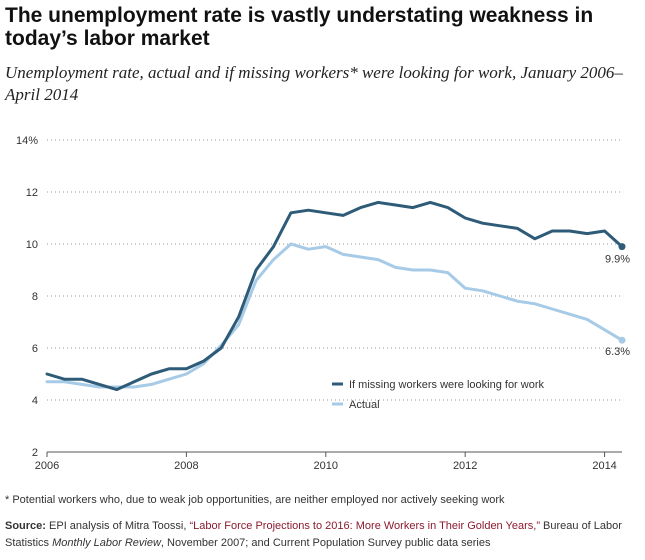 The image size is (645, 560). Describe the element at coordinates (313, 534) in the screenshot. I see `source-text-2: Bureau of Labor Statistics` at that location.